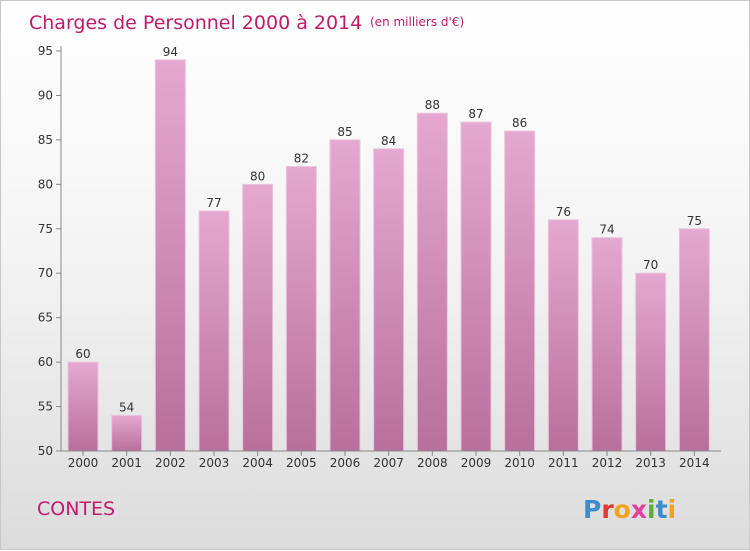  What do you see at coordinates (345, 463) in the screenshot?
I see `x-tick-label-2006: 2006` at bounding box center [345, 463].